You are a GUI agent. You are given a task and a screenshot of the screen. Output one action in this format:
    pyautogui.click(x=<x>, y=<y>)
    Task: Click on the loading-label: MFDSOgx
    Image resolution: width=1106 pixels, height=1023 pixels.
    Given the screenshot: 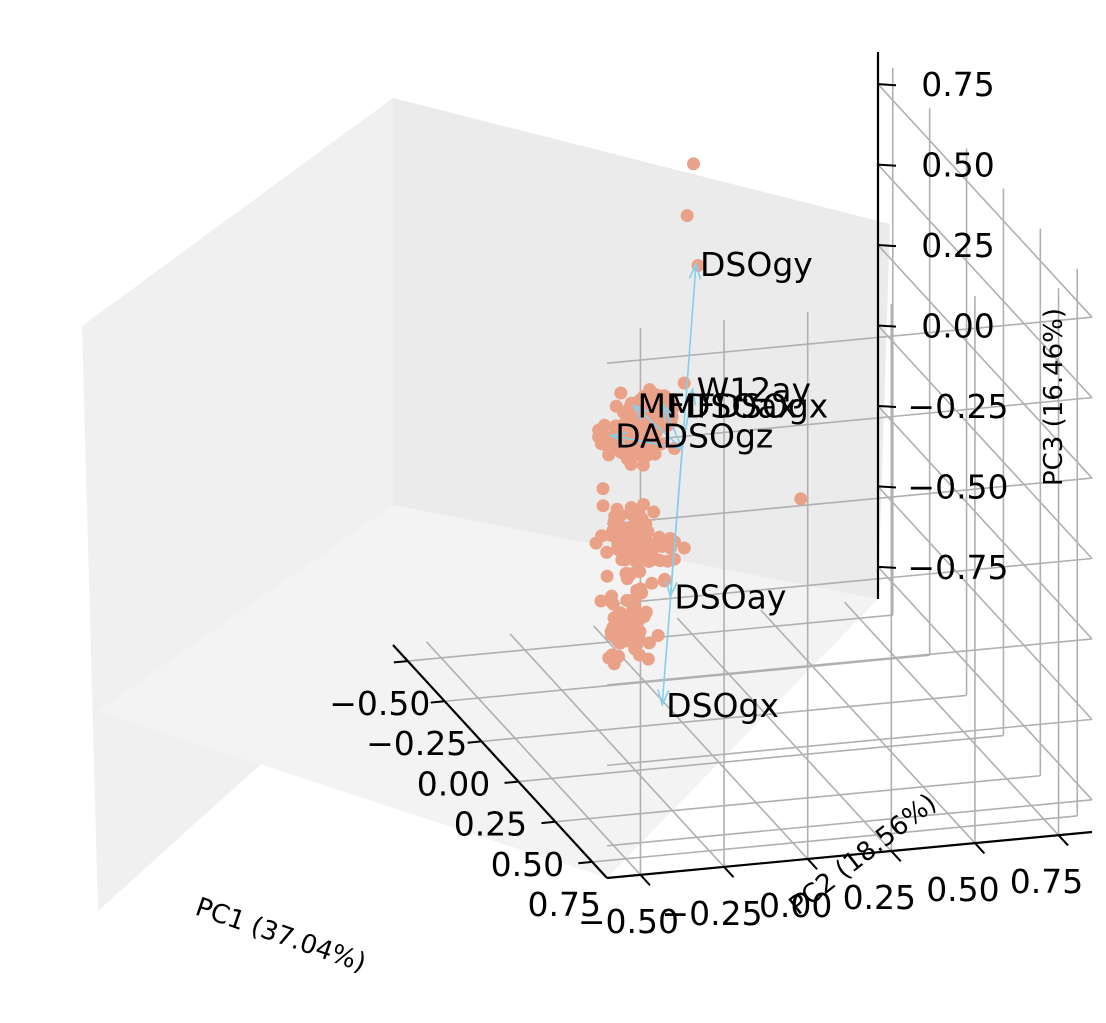 What is the action you would take?
    pyautogui.click(x=748, y=406)
    